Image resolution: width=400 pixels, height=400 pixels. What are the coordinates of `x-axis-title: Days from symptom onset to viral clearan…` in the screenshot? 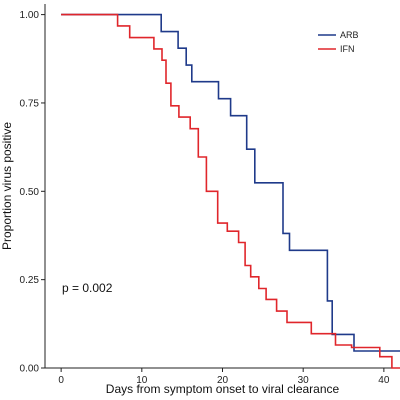 It's located at (223, 389).